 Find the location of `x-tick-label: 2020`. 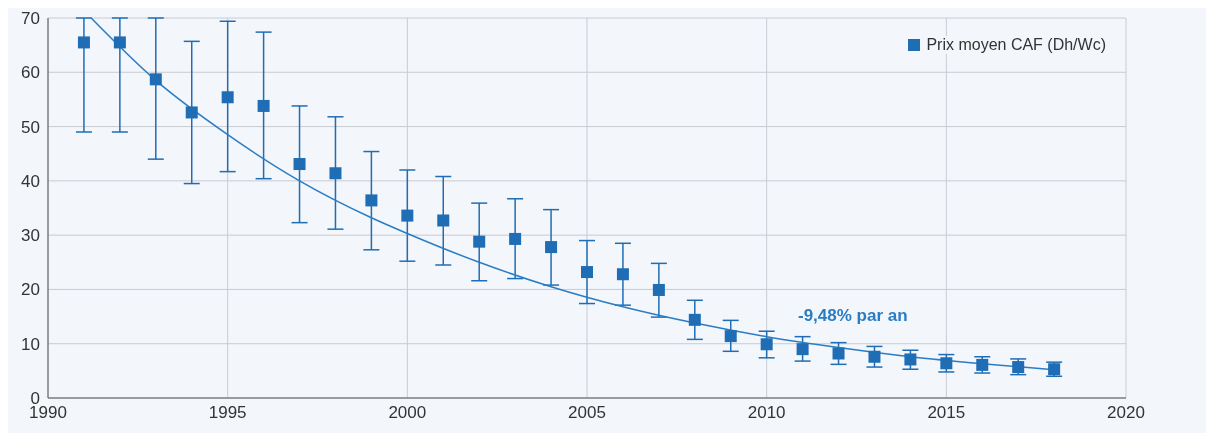

x-tick-label: 2020 is located at coordinates (1126, 413).